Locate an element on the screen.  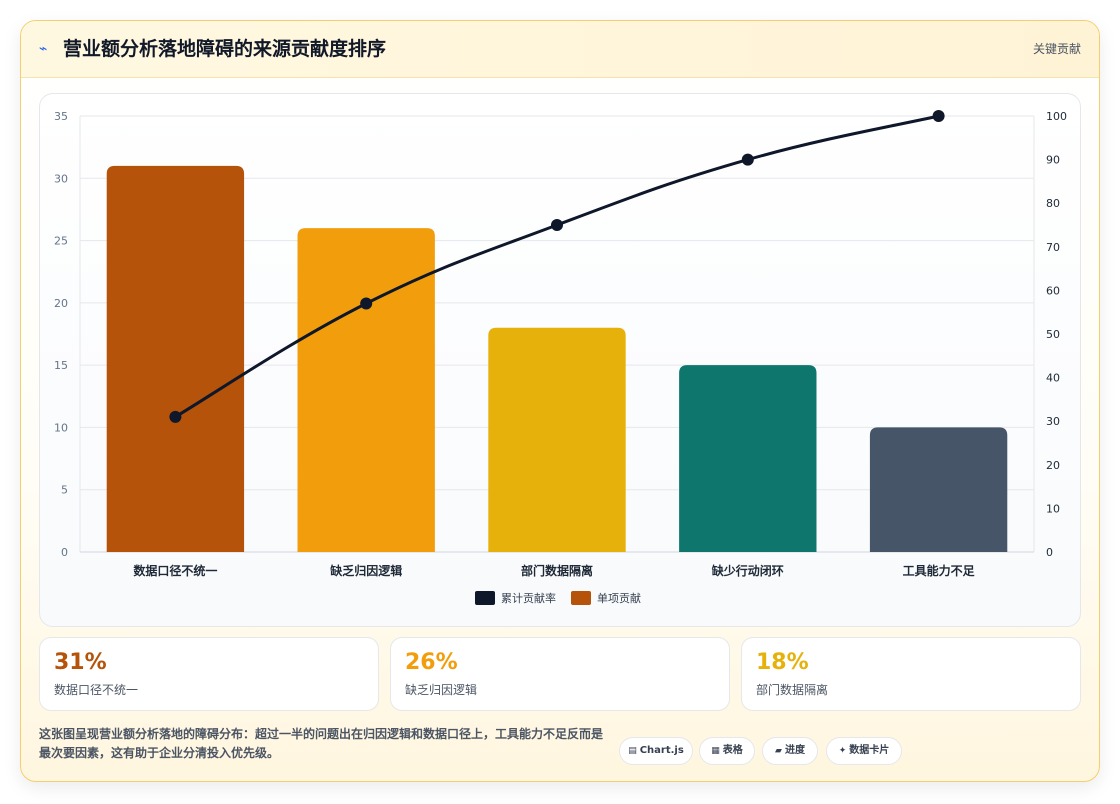
card-title: 营业额分析落地障碍的来源贡献度排序 is located at coordinates (225, 49).